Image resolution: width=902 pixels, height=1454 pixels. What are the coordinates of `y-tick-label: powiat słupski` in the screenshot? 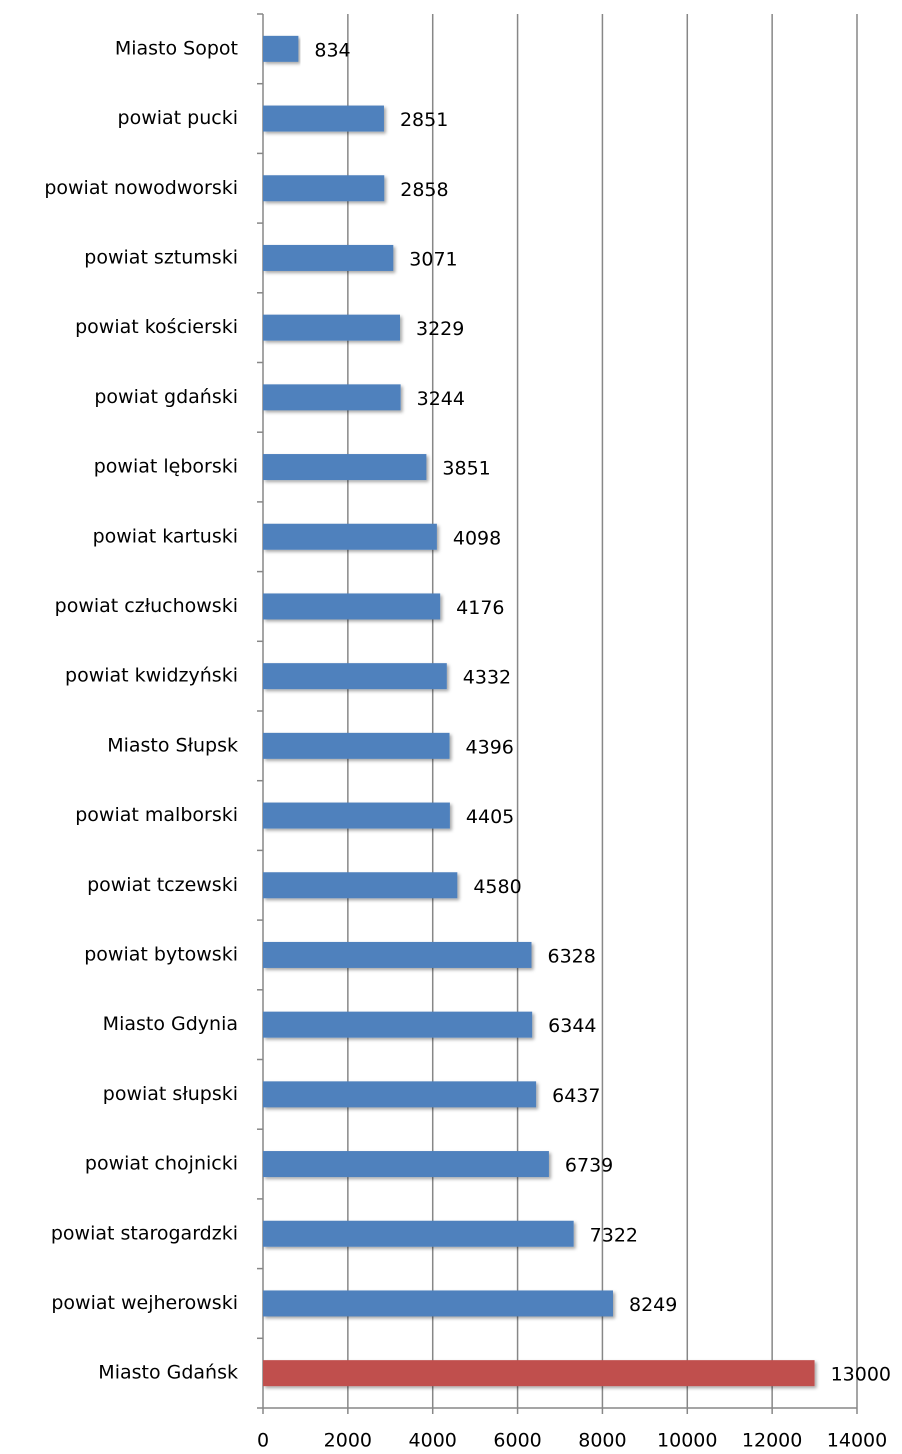 It's located at (170, 1094).